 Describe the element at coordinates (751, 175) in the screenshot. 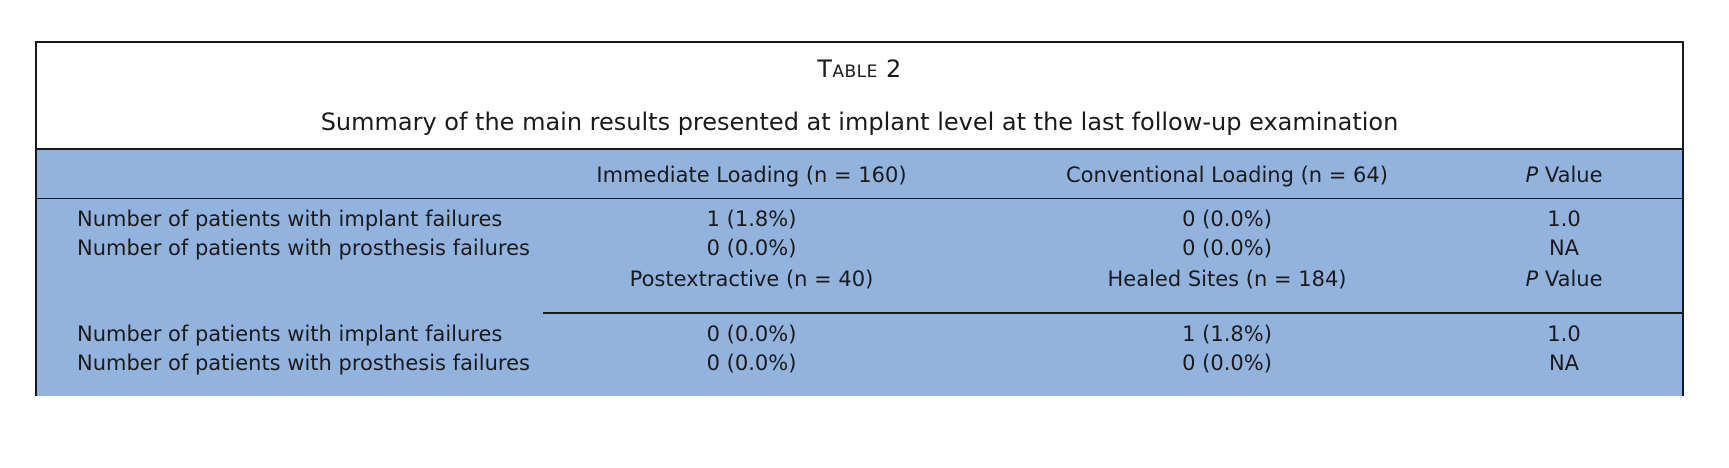

I see `header-immediate-loading: Immediate Loading (n = 160)` at that location.